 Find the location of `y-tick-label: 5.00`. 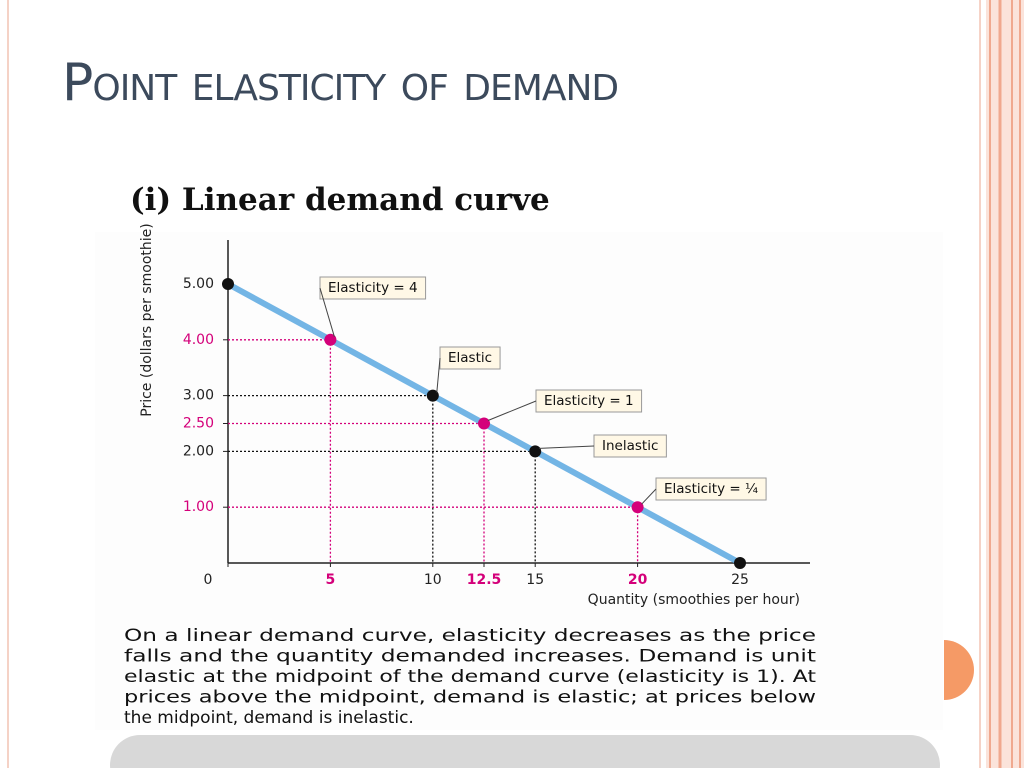

y-tick-label: 5.00 is located at coordinates (198, 284).